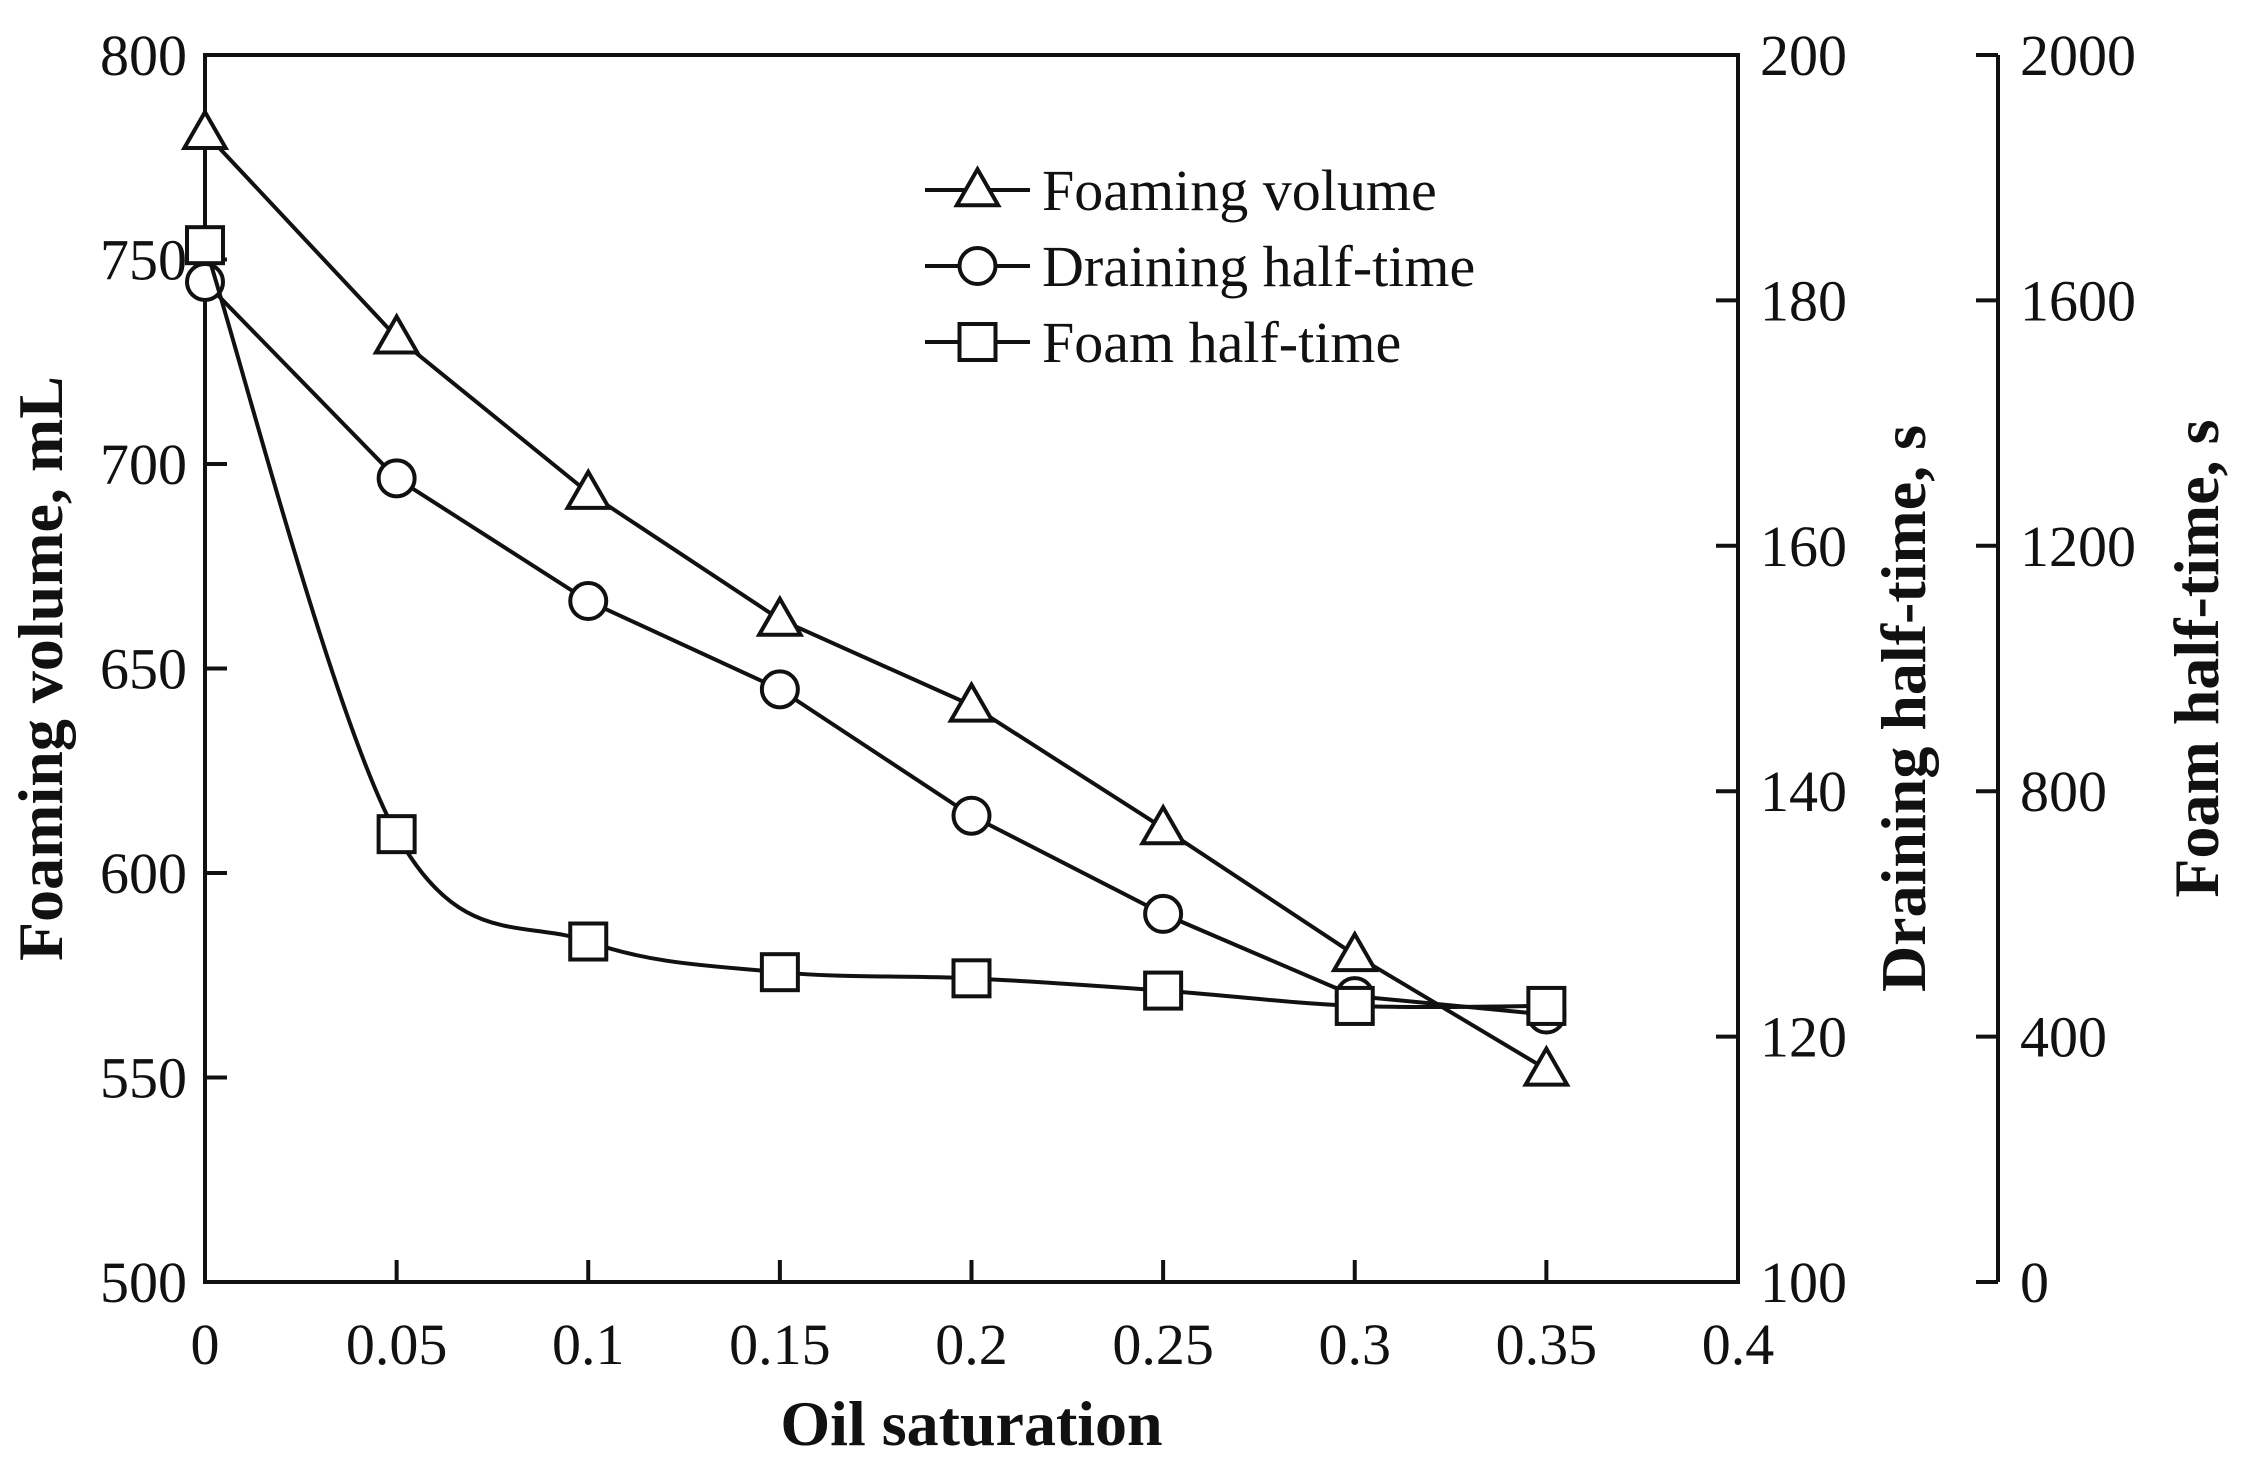 This screenshot has height=1464, width=2259. What do you see at coordinates (143, 464) in the screenshot?
I see `y-left-tick-label: 700` at bounding box center [143, 464].